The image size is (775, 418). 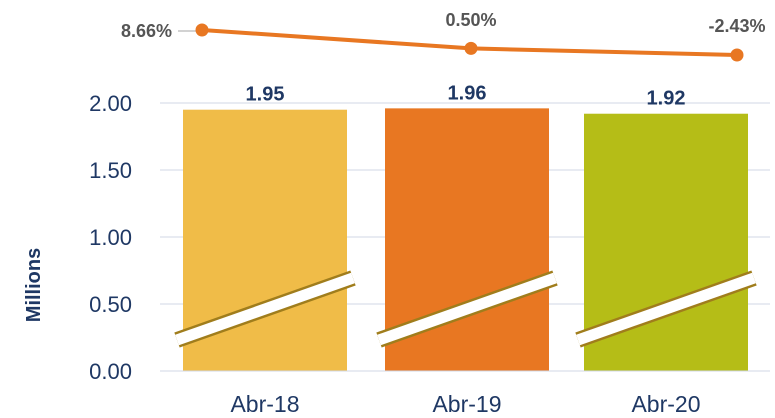 I want to click on y-tick-label: 1.00, so click(x=110, y=237).